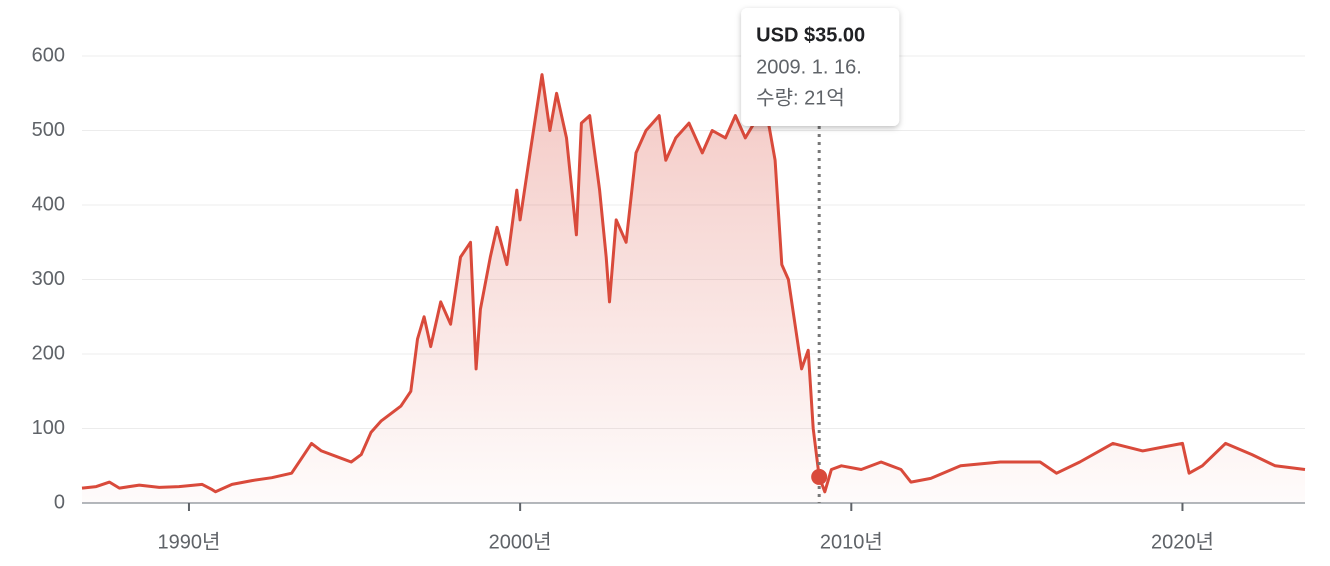  What do you see at coordinates (48, 55) in the screenshot?
I see `y-tick-label: 600` at bounding box center [48, 55].